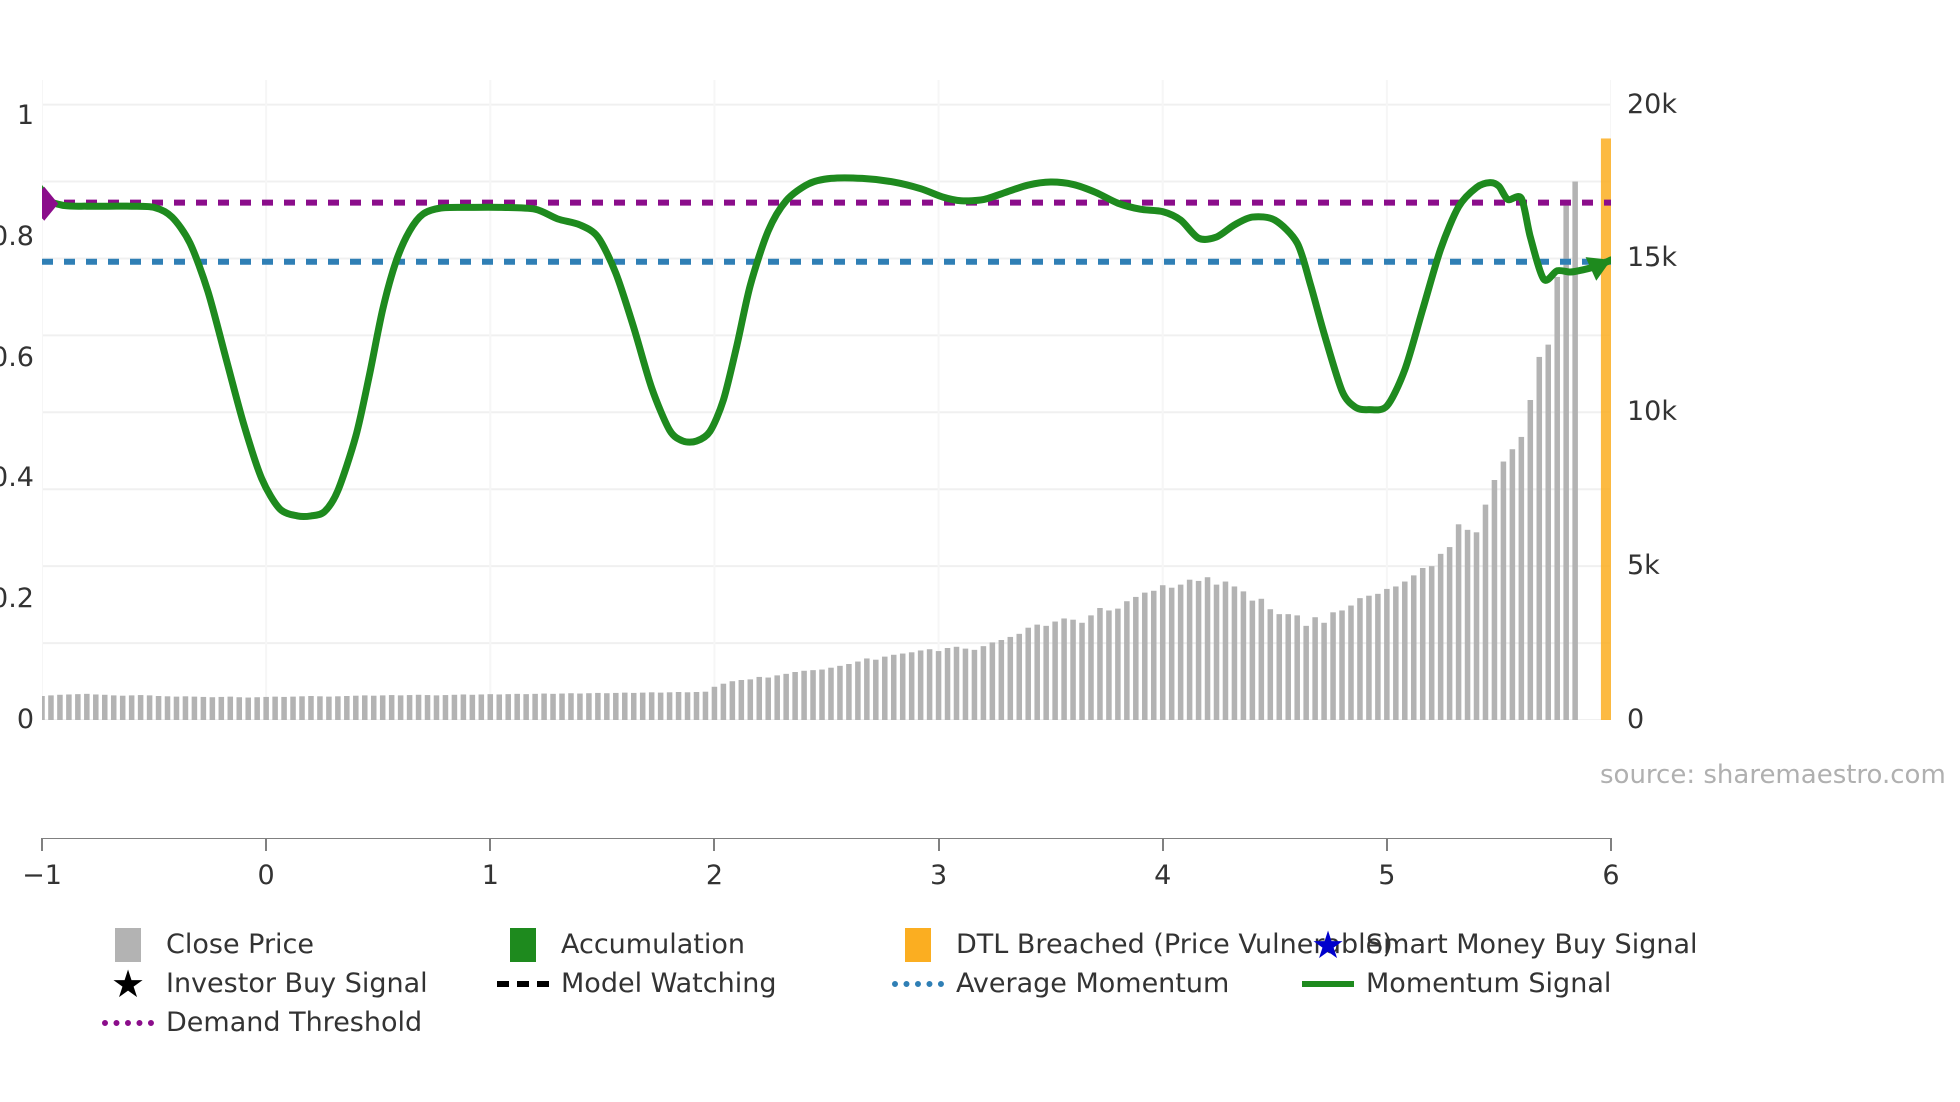 The width and height of the screenshot is (1960, 1102). What do you see at coordinates (490, 875) in the screenshot?
I see `x-axis-tick: 1` at bounding box center [490, 875].